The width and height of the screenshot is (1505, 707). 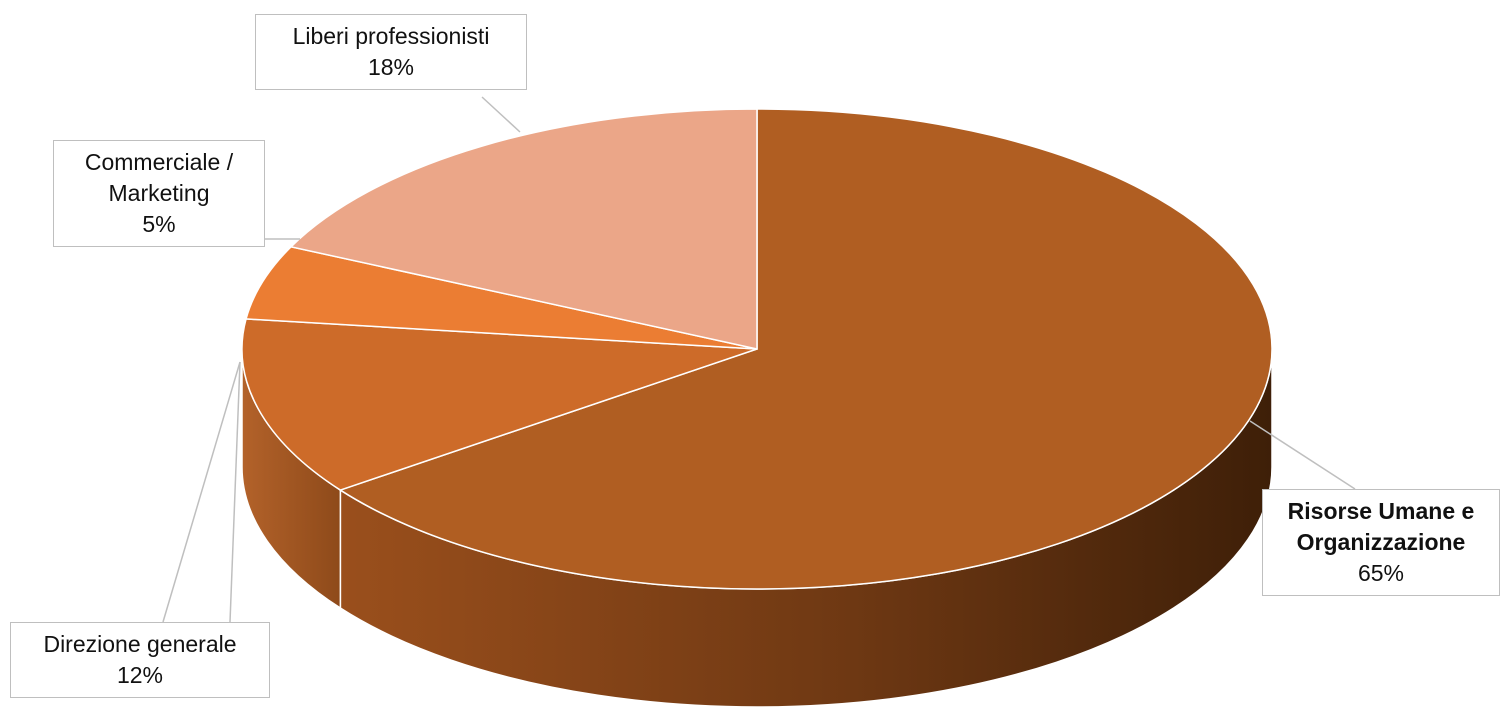 I want to click on slice-label-risorse-umane: Risorse Umane e Organizzazione, so click(x=1381, y=526).